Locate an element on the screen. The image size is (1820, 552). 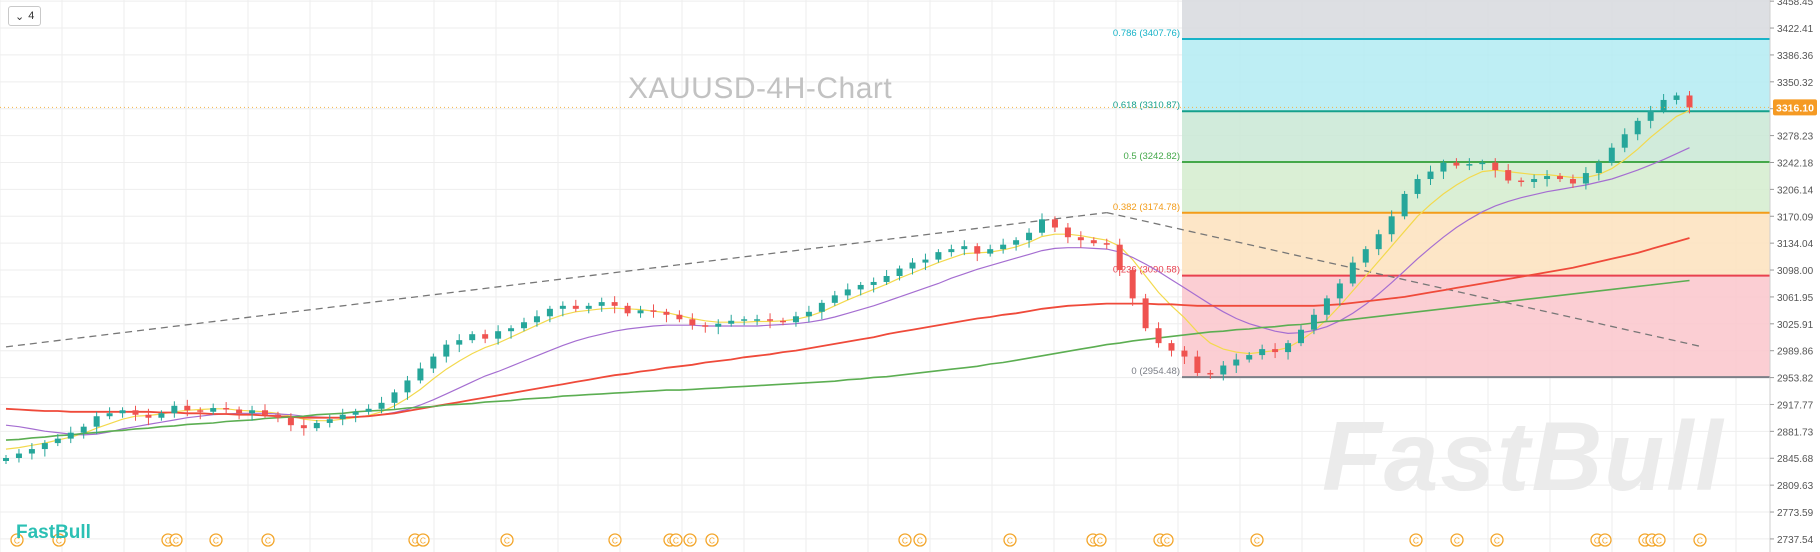
y-axis-tick-label: 3278.23 is located at coordinates (1795, 137).